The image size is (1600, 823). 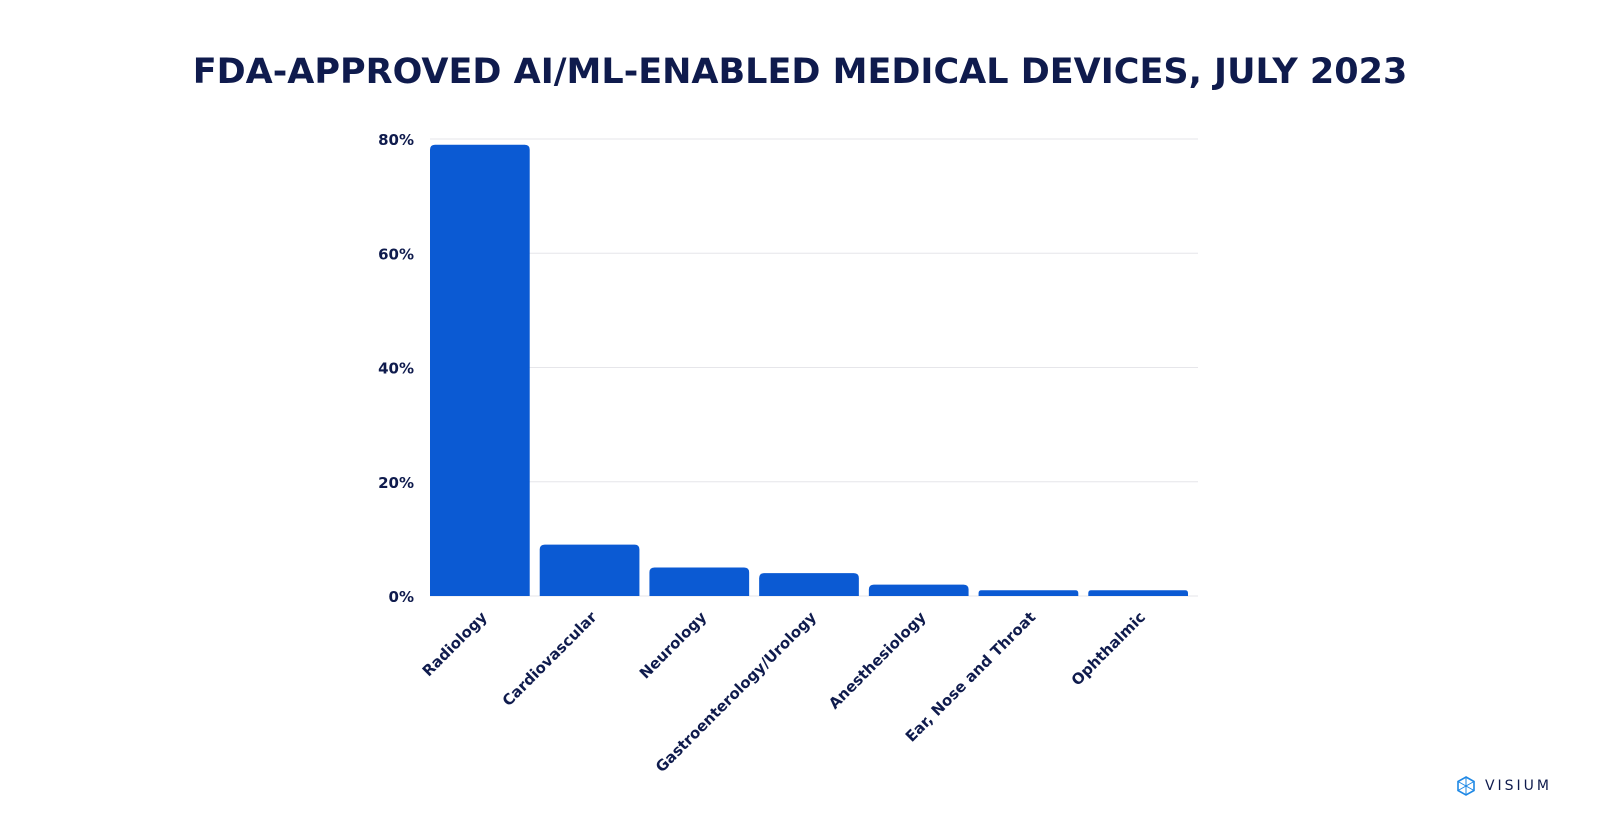 What do you see at coordinates (1028, 593) in the screenshot?
I see `bar-ear-nose-and-throat` at bounding box center [1028, 593].